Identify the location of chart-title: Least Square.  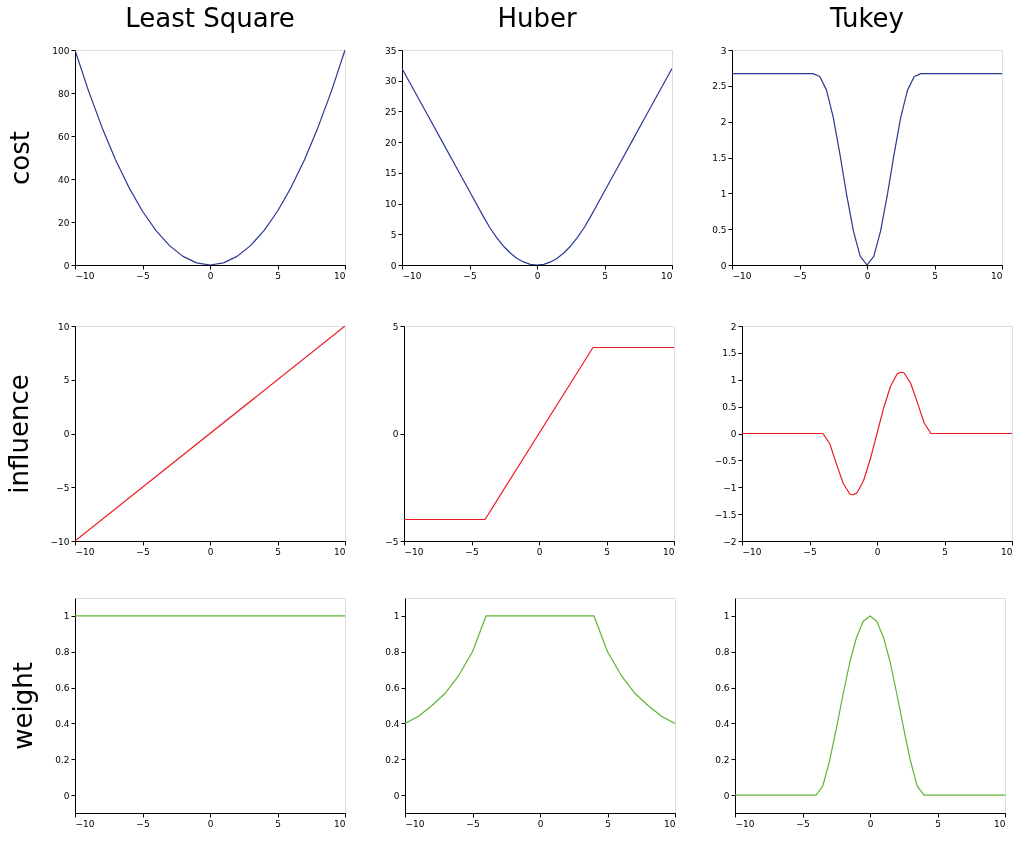
(210, 18).